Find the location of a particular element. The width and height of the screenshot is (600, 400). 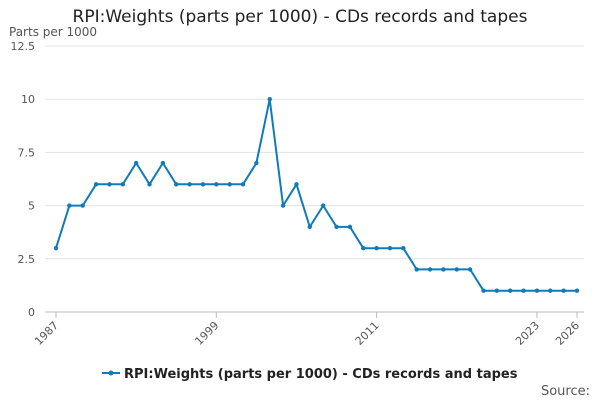

y-tick-label: 2.5 is located at coordinates (27, 259).